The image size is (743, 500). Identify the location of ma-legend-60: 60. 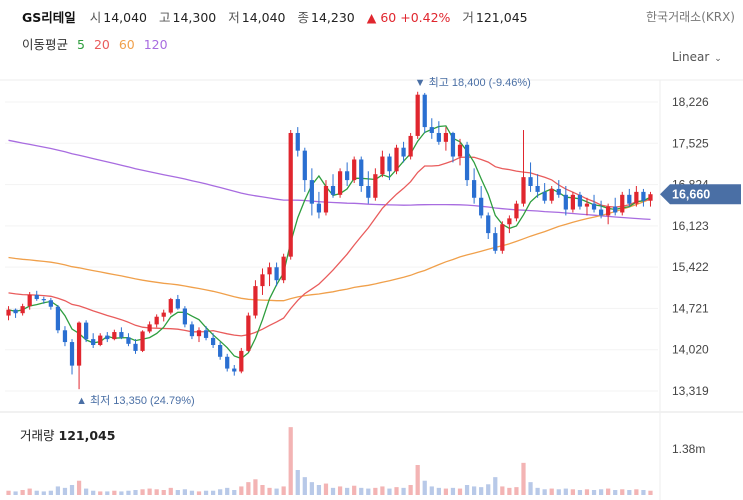
(126, 44).